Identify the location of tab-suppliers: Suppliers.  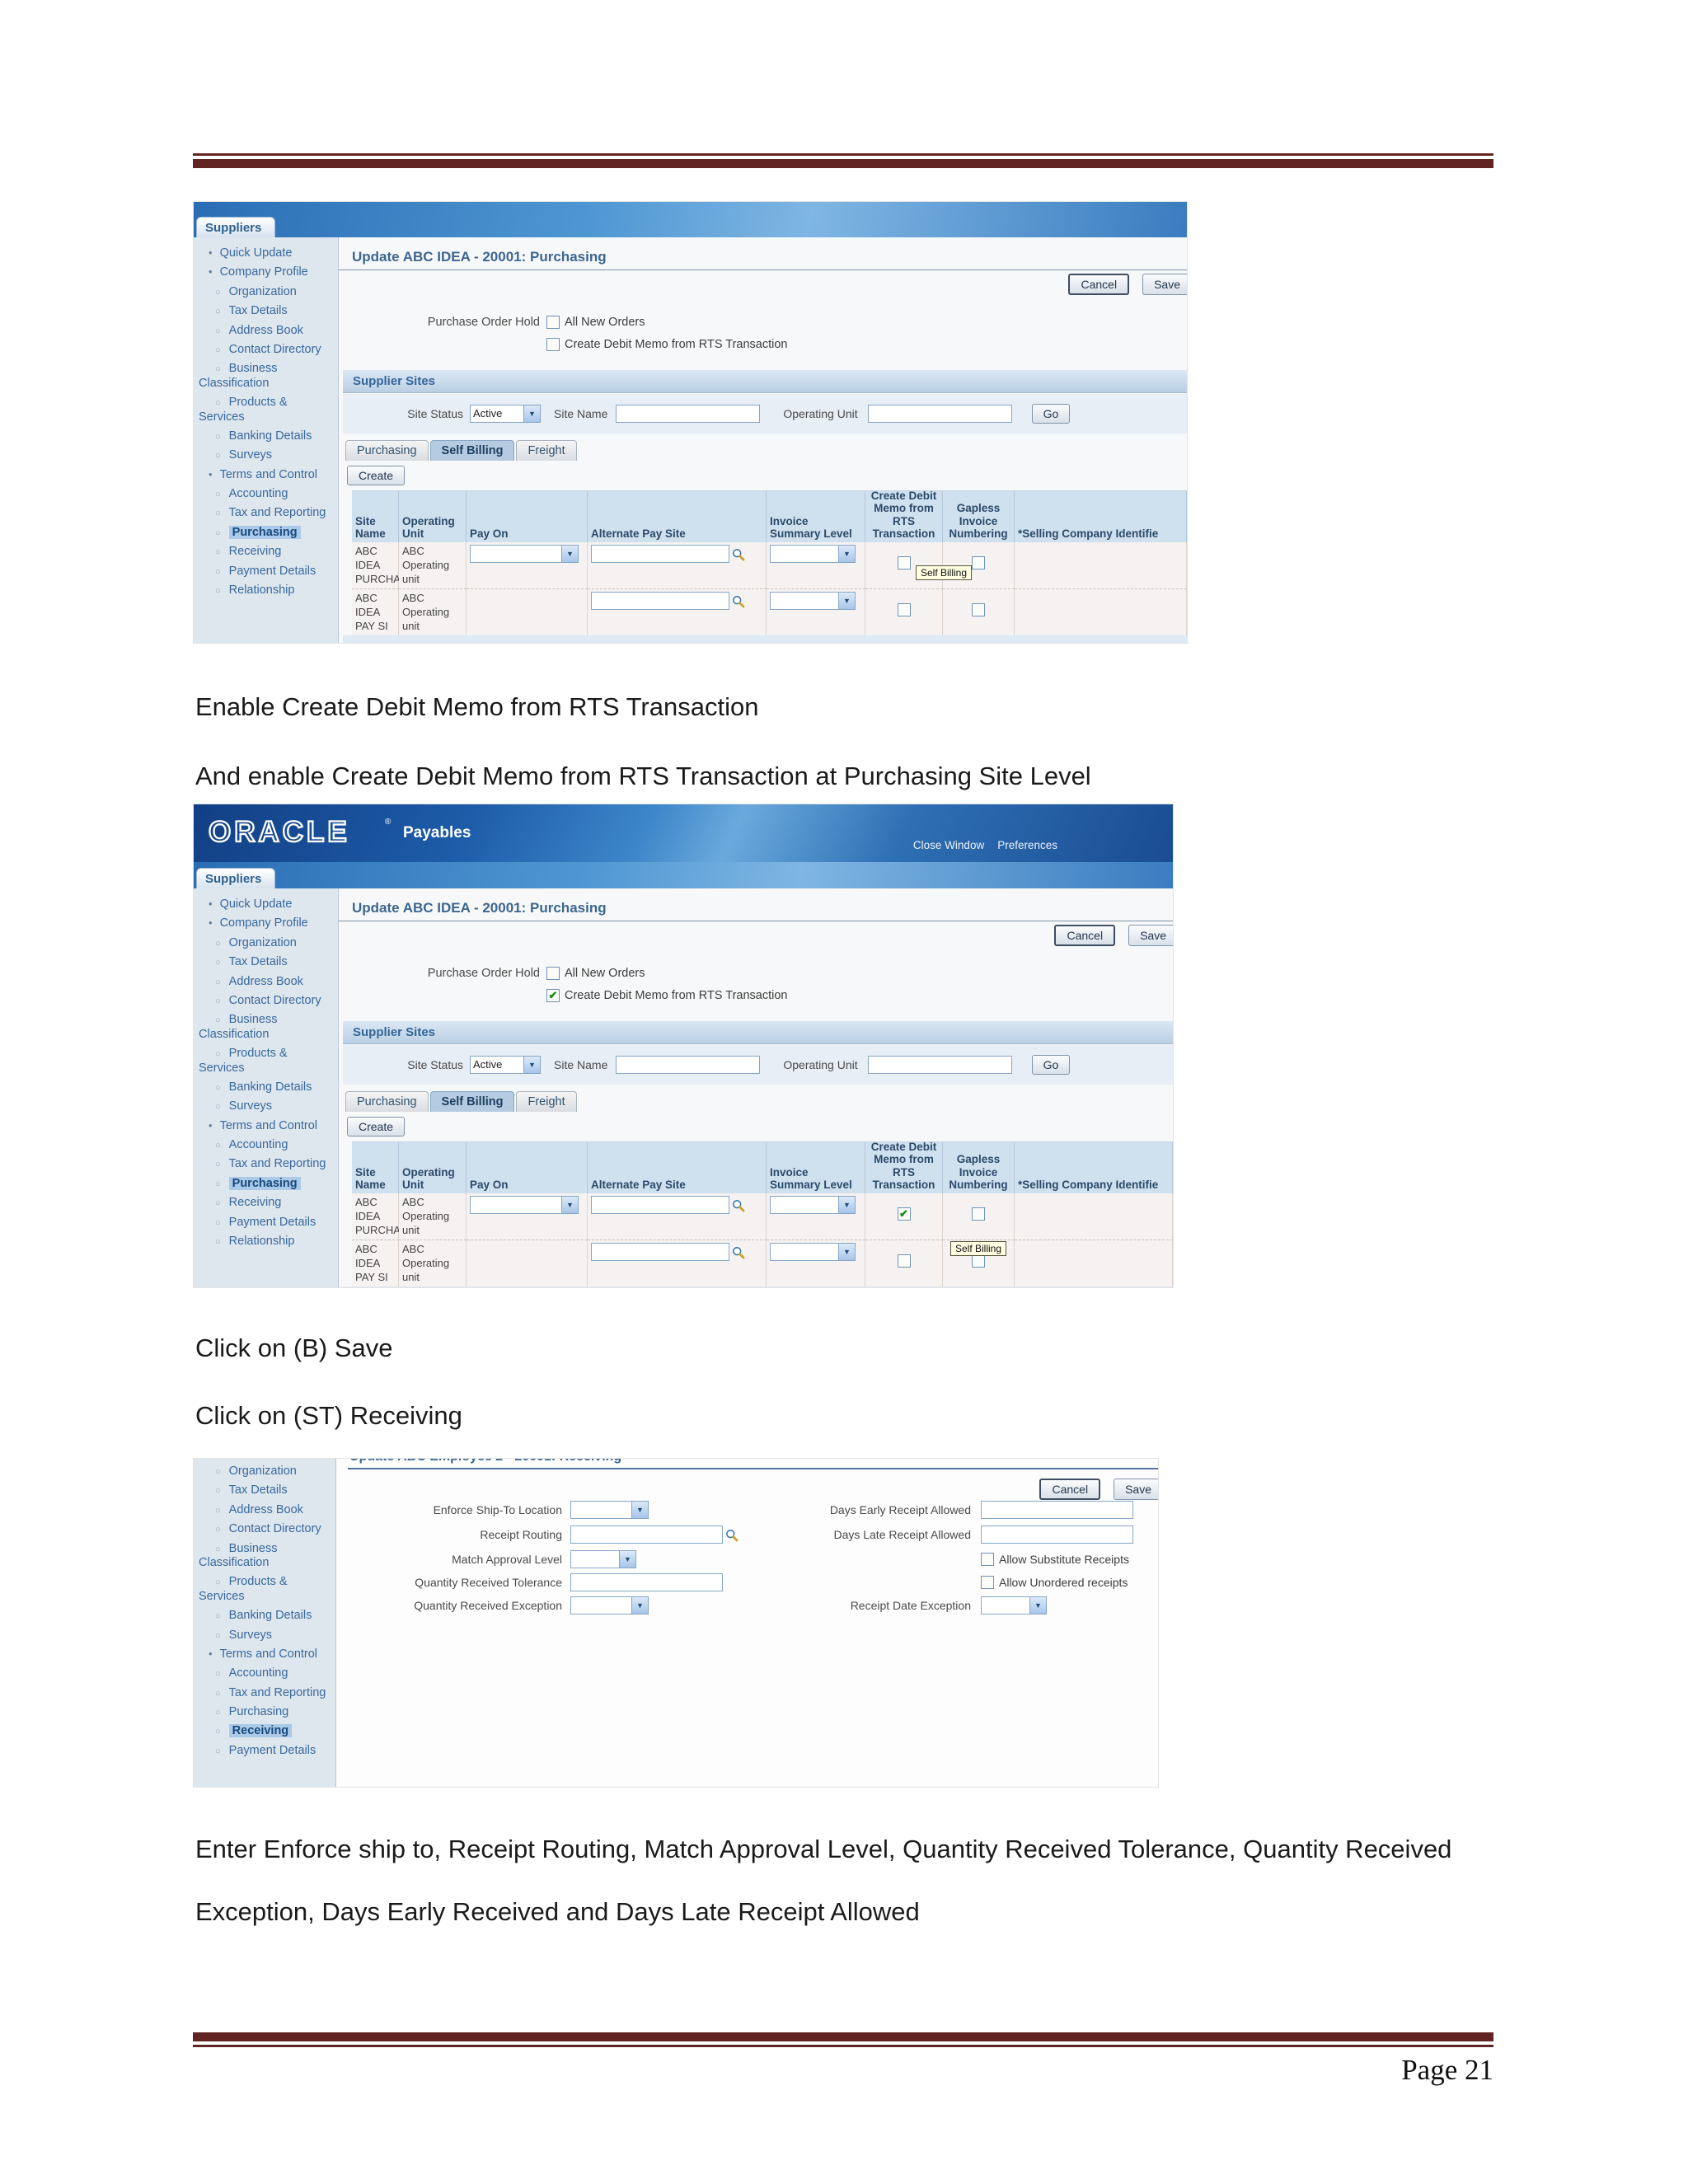
(236, 227).